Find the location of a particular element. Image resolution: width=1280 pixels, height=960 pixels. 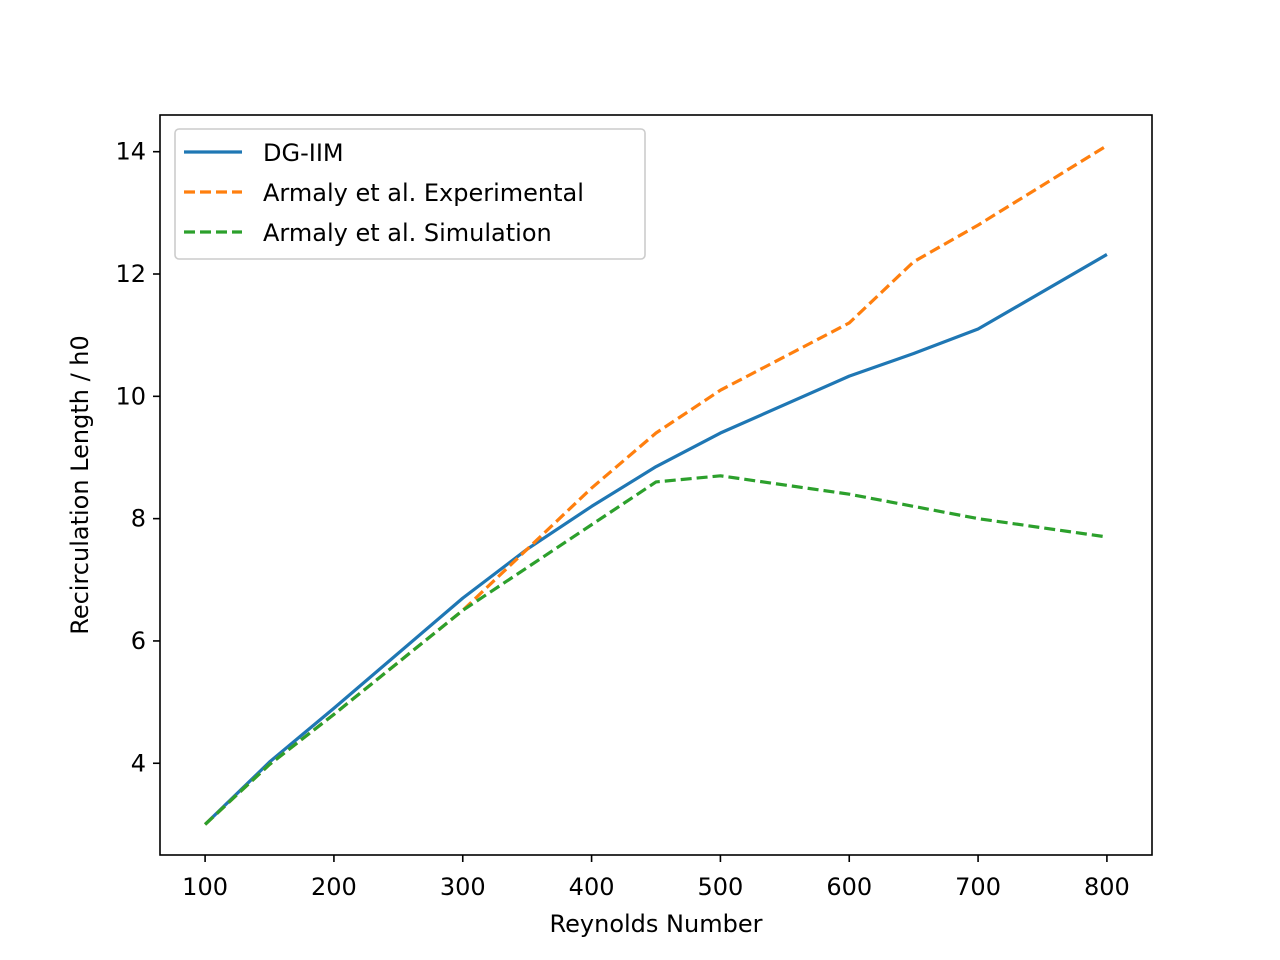

x-tick-label: 600 is located at coordinates (849, 887).